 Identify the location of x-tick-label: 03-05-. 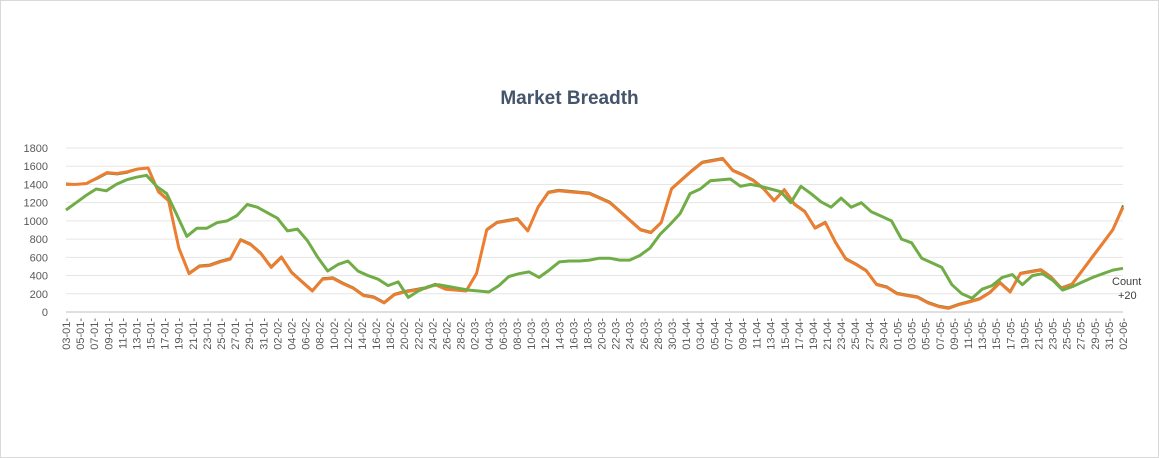
(913, 334).